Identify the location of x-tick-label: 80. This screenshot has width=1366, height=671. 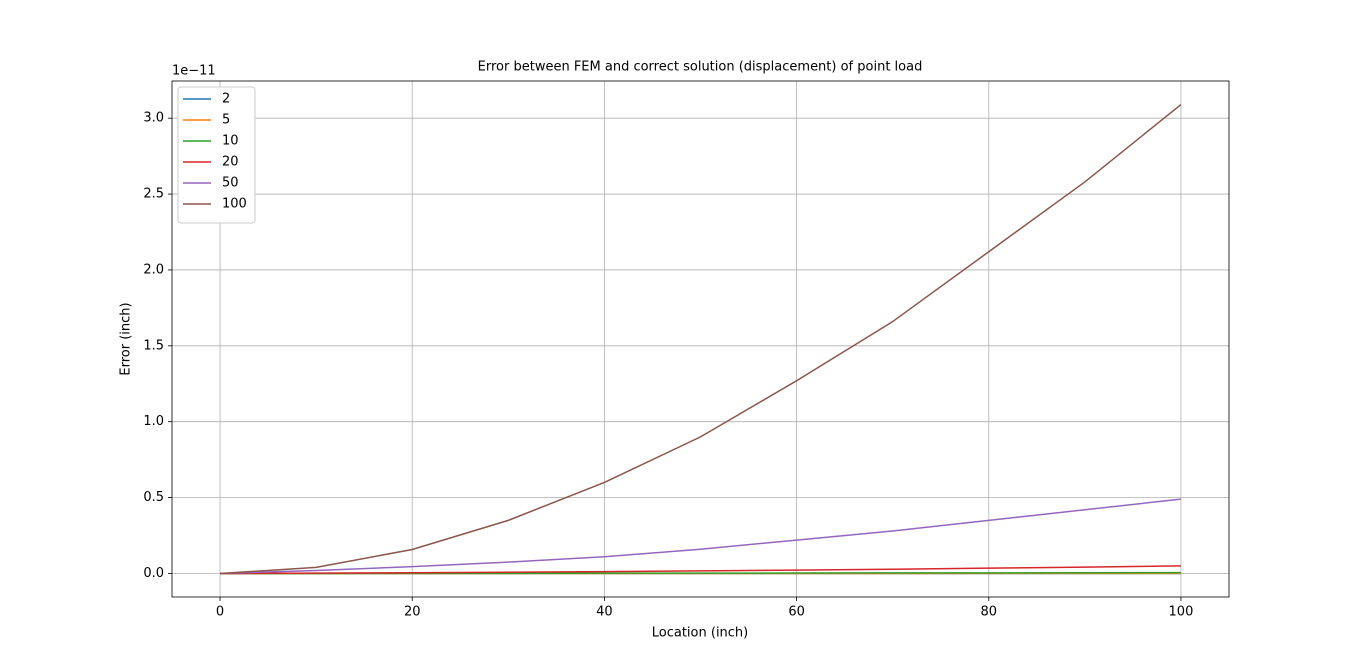
(988, 612).